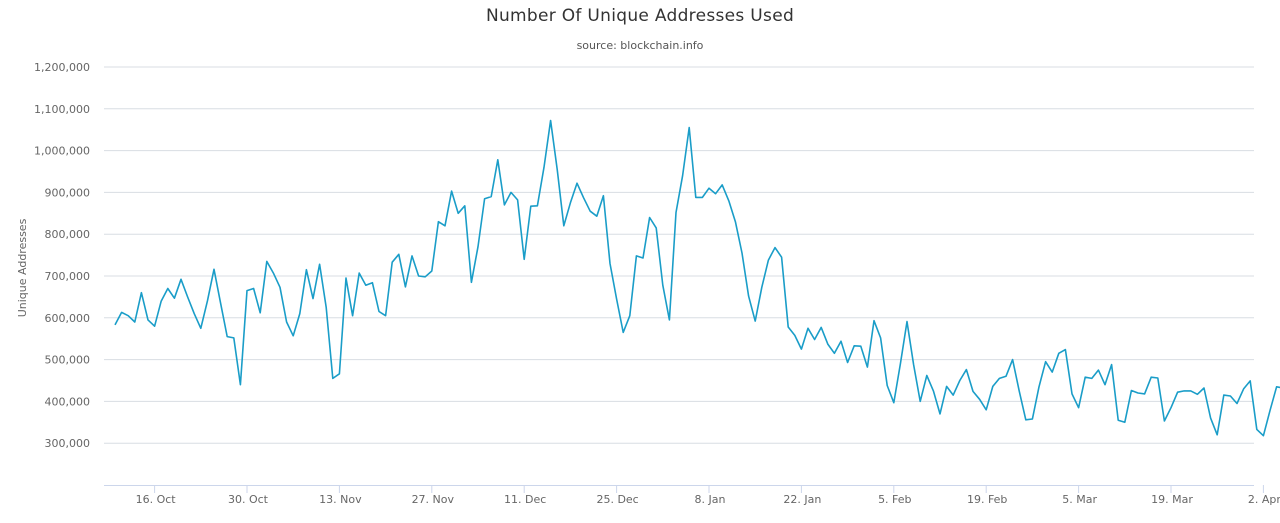  Describe the element at coordinates (62, 109) in the screenshot. I see `y-tick-label: 1,100,000` at that location.